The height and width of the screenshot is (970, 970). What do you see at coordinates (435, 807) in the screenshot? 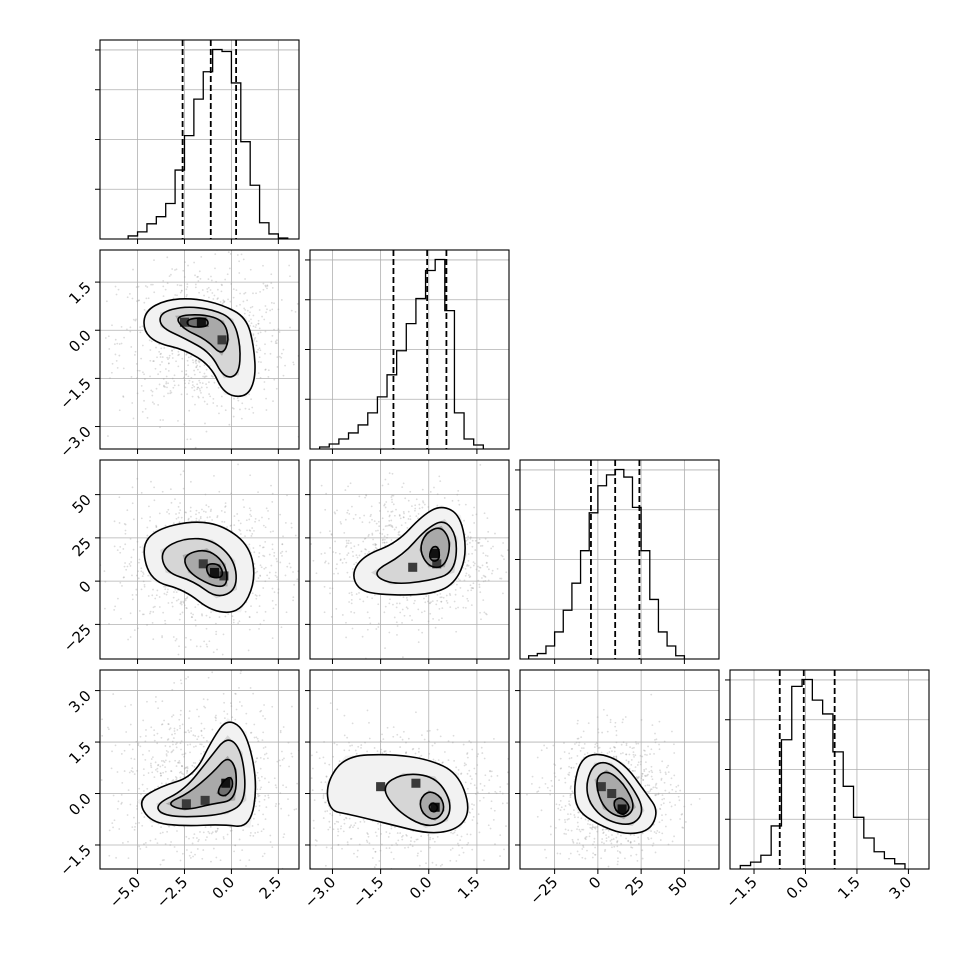
I see `density-peak-bin` at bounding box center [435, 807].